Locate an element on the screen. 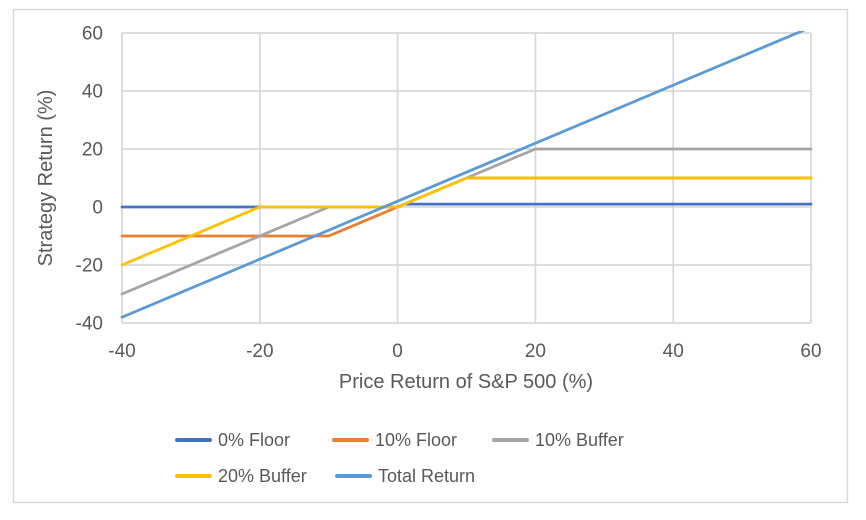 This screenshot has height=520, width=866. legend-item-20-buffer: 20% Buffer is located at coordinates (241, 476).